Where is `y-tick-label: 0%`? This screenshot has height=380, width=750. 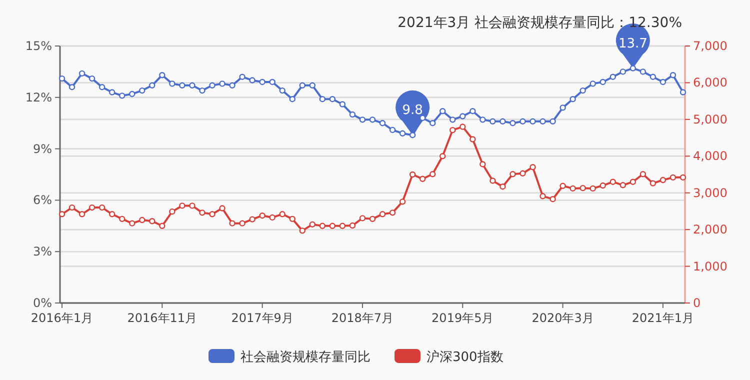 y-tick-label: 0% is located at coordinates (42, 303).